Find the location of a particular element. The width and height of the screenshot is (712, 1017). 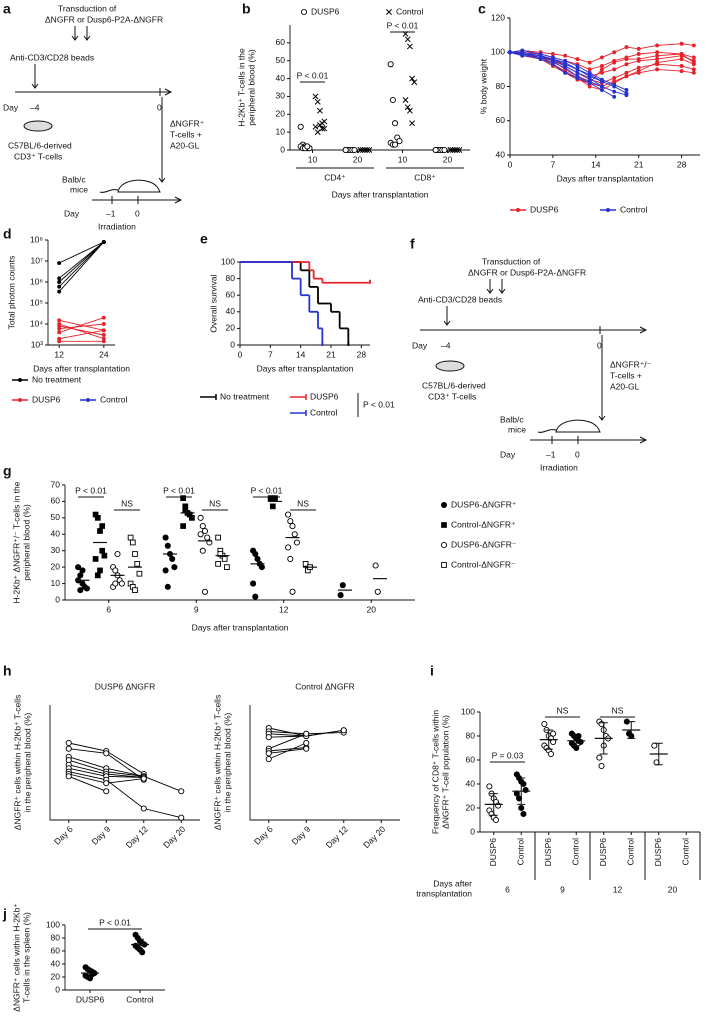

y-tick-label: 70 is located at coordinates (56, 484).